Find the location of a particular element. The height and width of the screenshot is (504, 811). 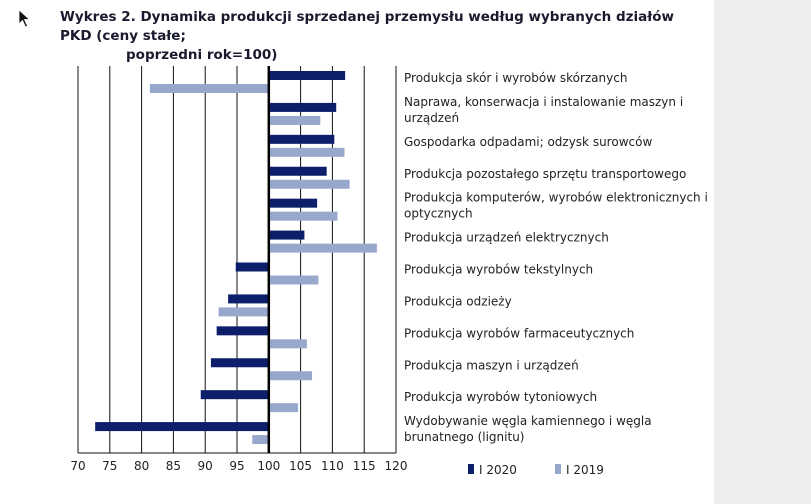

x-axis-ticks: 70 75 80 85 90 95 100 105 110 115 120 is located at coordinates (238, 466).